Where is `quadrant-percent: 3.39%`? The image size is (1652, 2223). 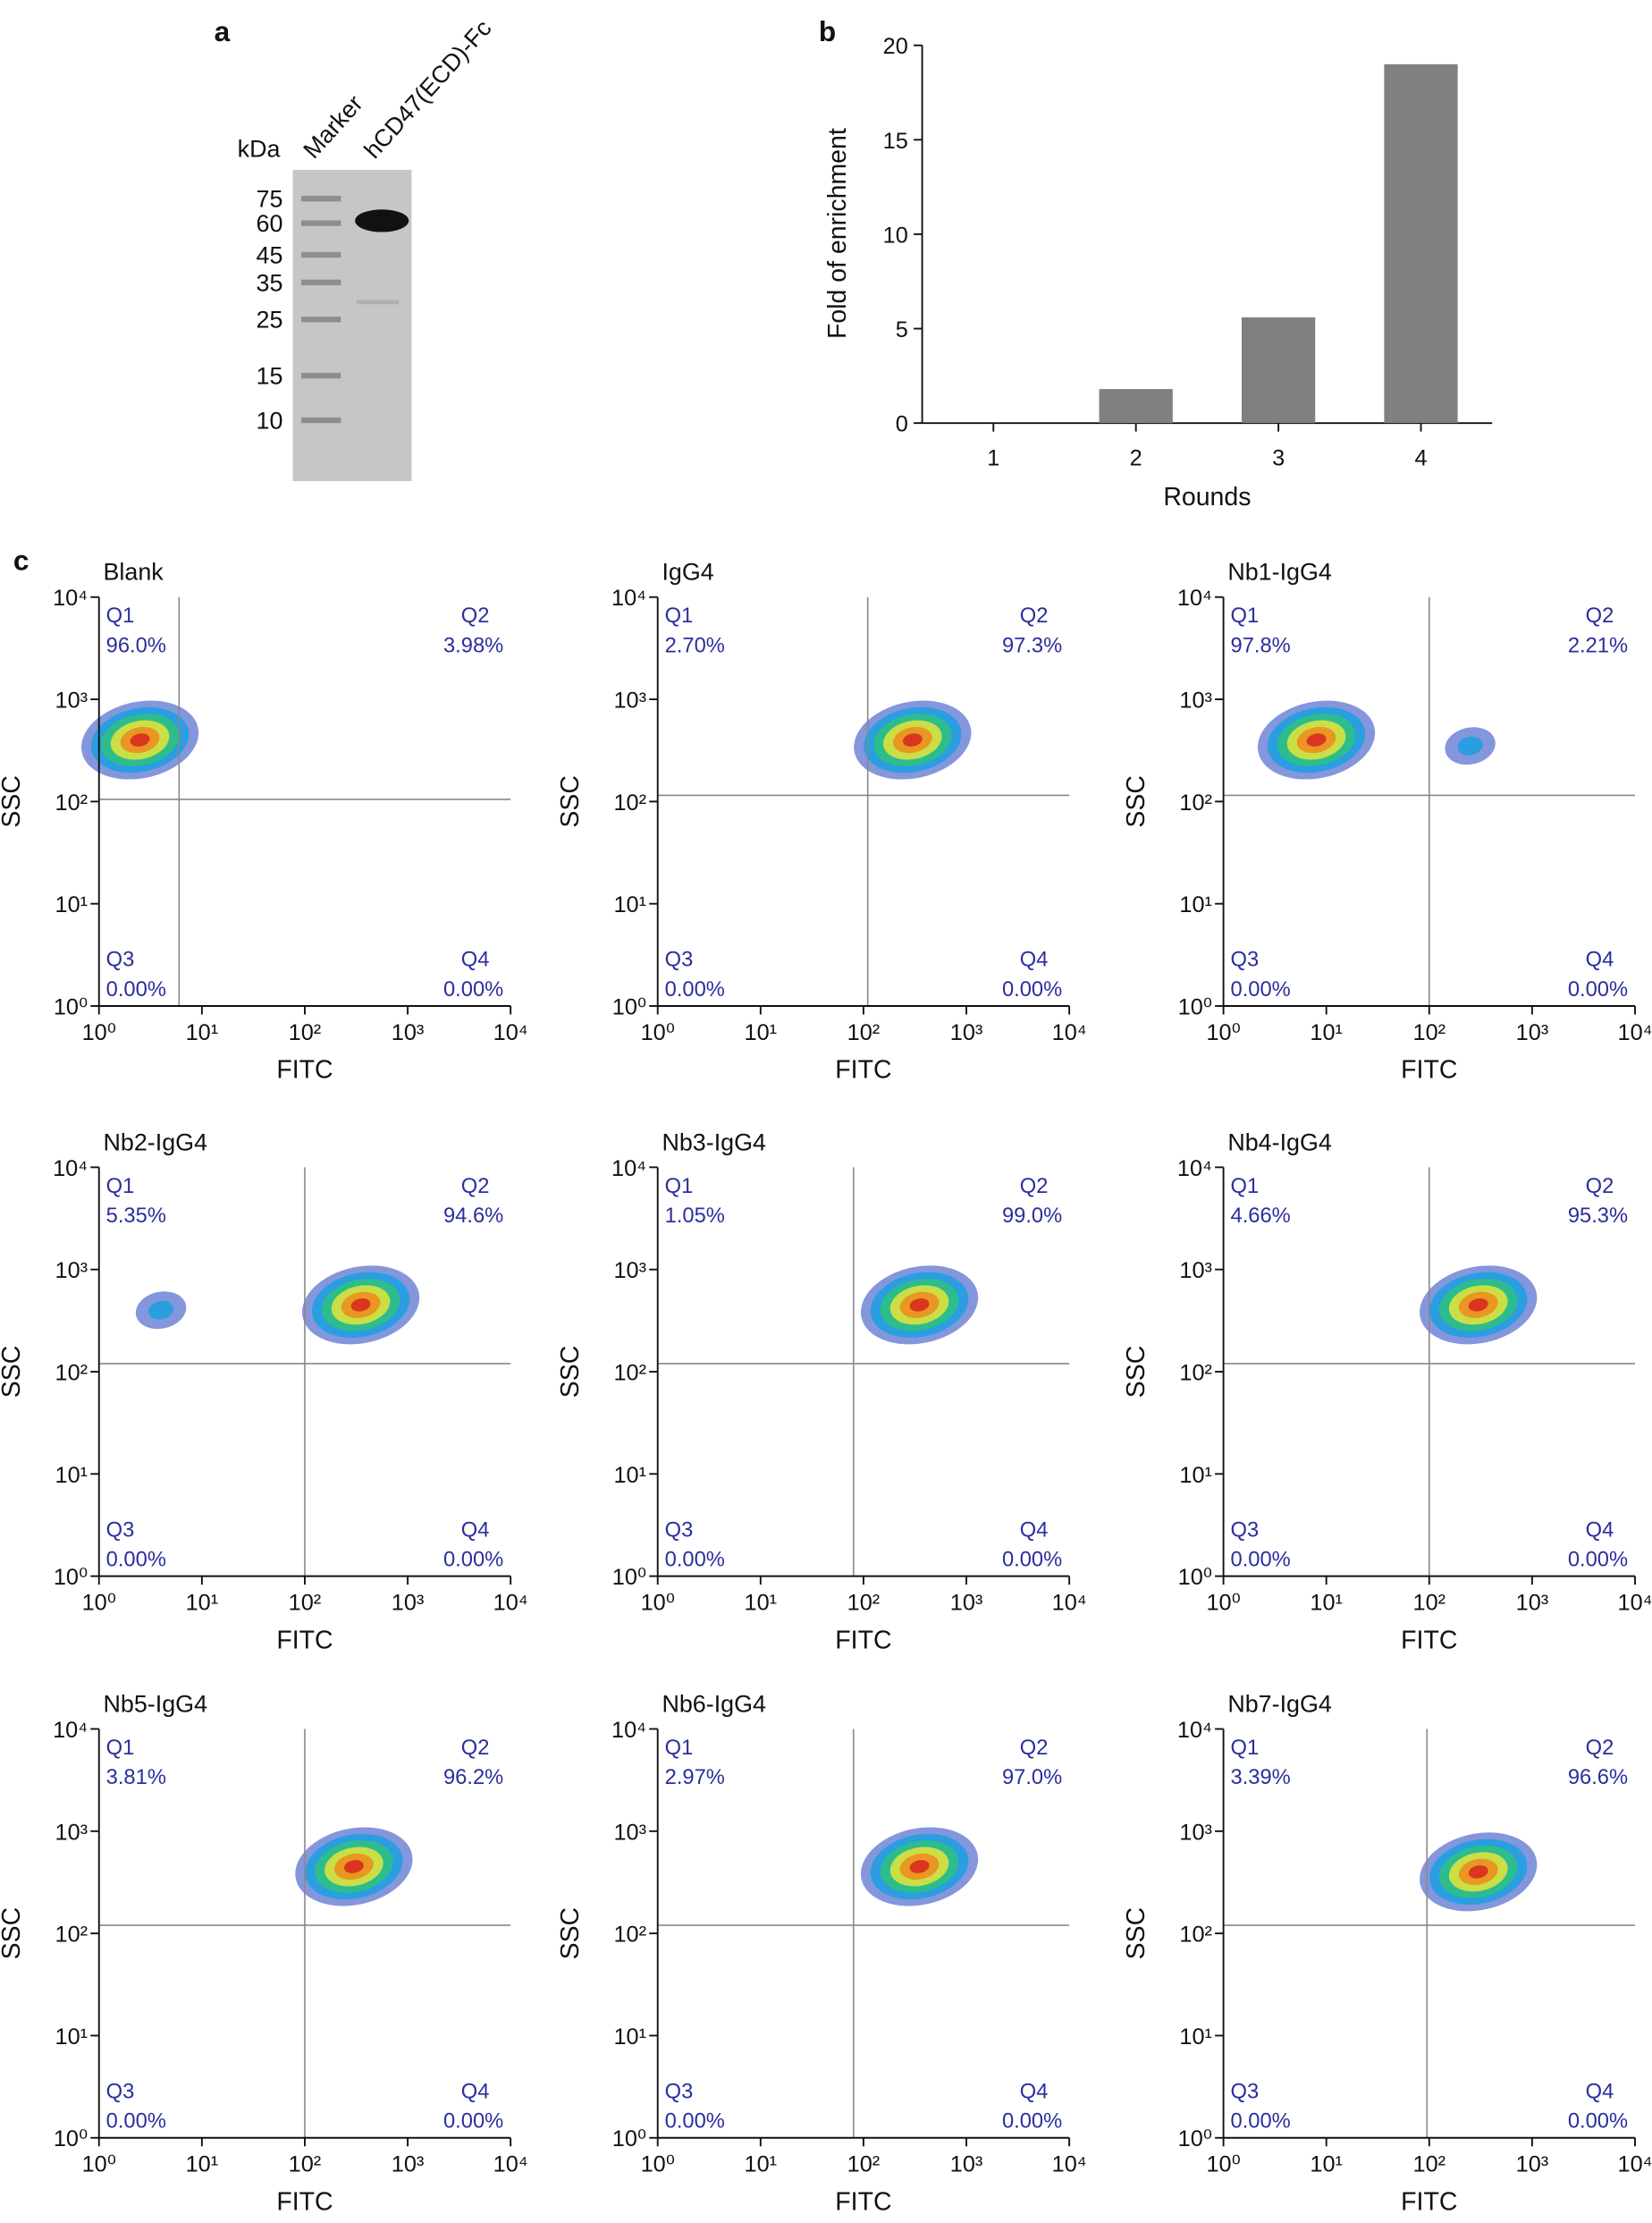
quadrant-percent: 3.39% is located at coordinates (1261, 1777).